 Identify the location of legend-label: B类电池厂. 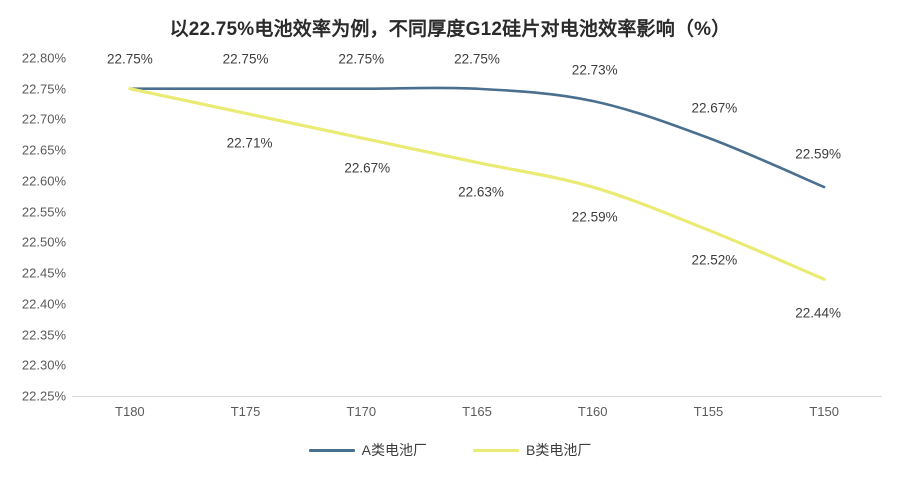
(559, 450).